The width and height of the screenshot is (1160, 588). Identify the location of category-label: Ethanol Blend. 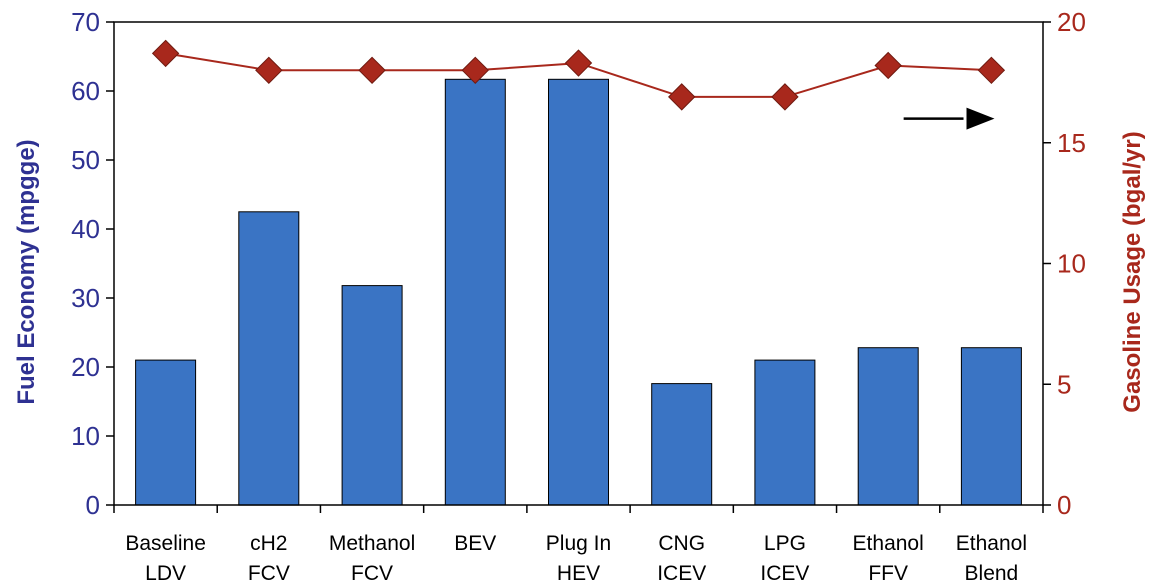
(991, 558).